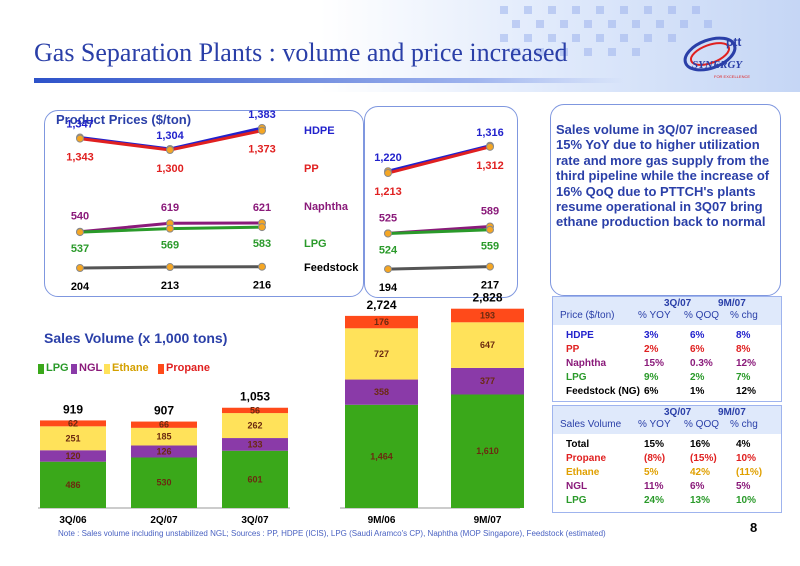 This screenshot has width=800, height=566. I want to click on product-prices-9m-panel, so click(441, 202).